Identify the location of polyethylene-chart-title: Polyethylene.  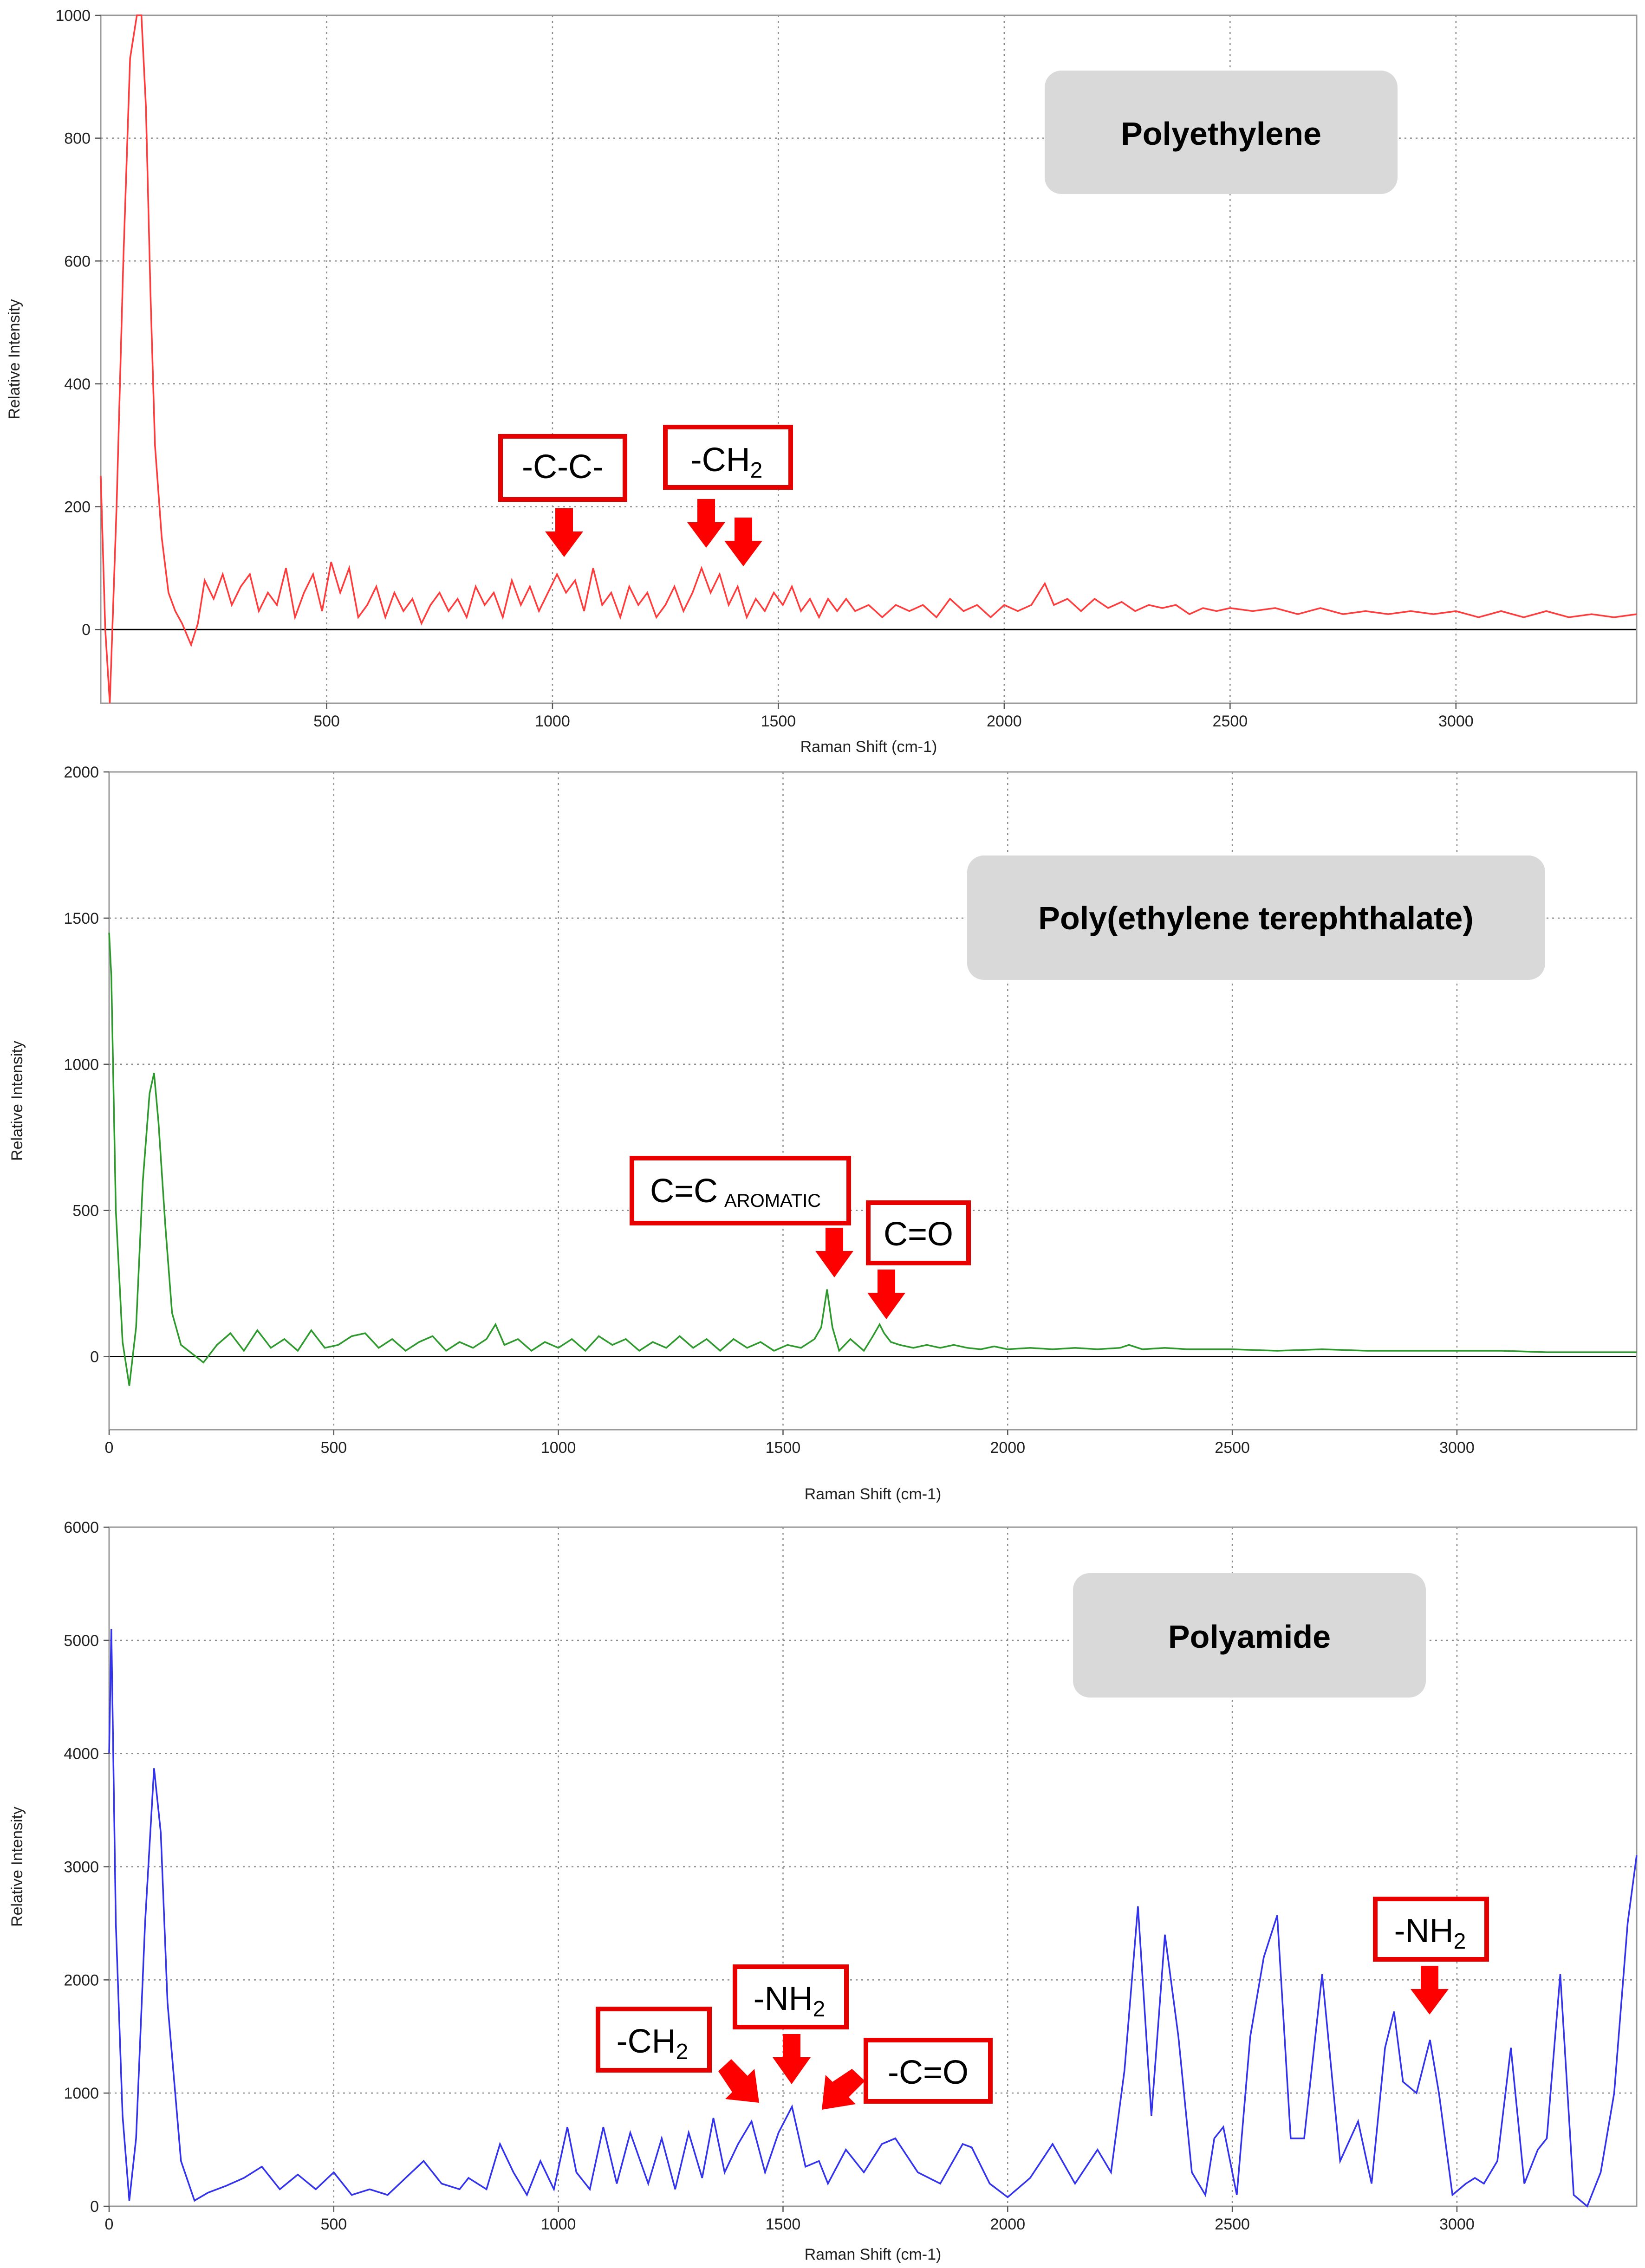
(1221, 134).